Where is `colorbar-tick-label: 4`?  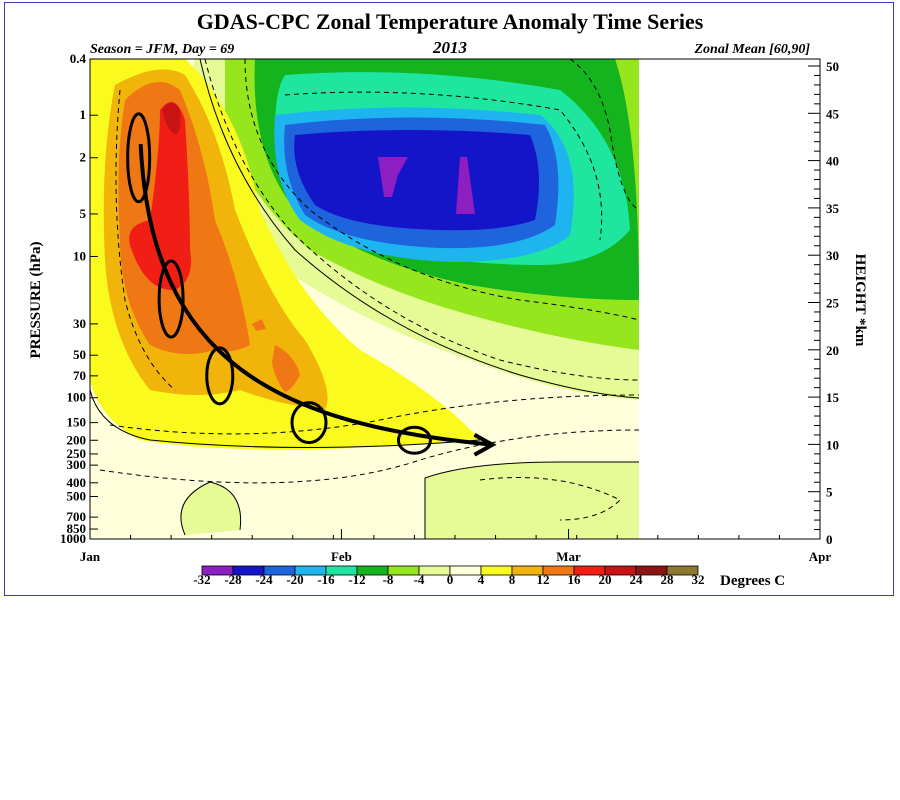
colorbar-tick-label: 4 is located at coordinates (481, 579).